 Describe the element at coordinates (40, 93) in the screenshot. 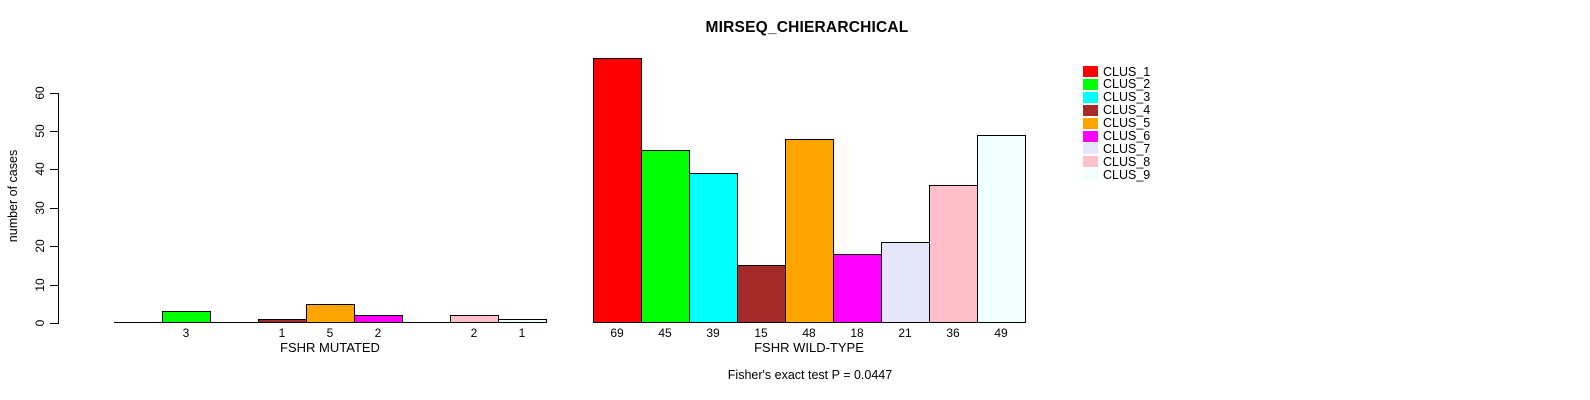

I see `y-axis-tick-label: 60` at that location.